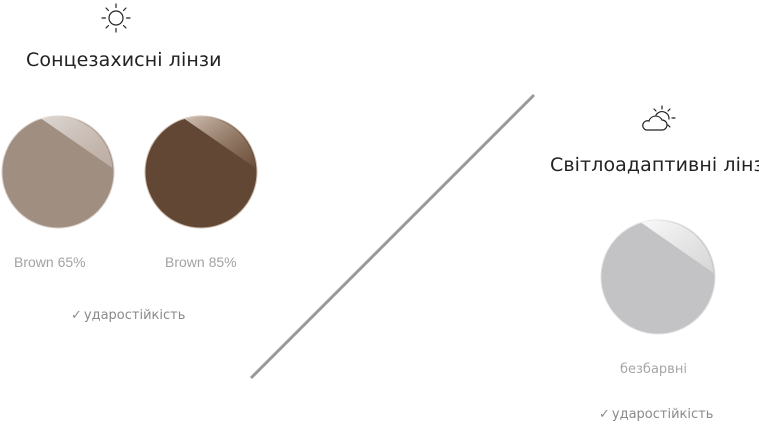  Describe the element at coordinates (116, 19) in the screenshot. I see `sun-icon` at that location.